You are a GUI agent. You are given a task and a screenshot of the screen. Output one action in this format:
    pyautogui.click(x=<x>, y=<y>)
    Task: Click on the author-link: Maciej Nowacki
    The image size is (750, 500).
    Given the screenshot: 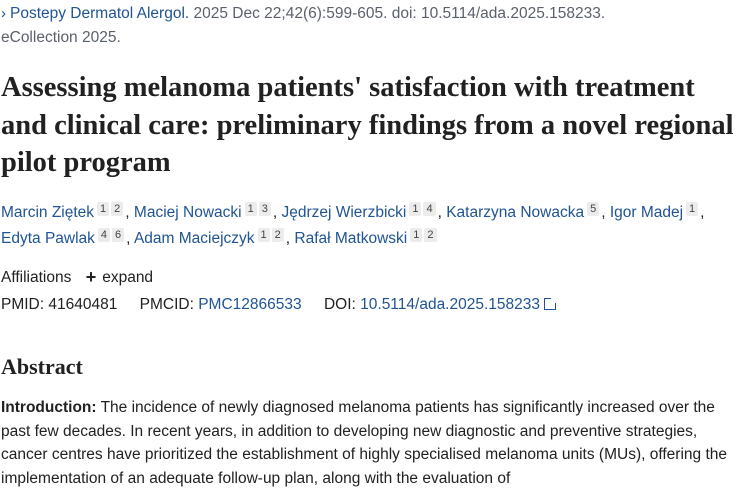 What is the action you would take?
    pyautogui.click(x=187, y=212)
    